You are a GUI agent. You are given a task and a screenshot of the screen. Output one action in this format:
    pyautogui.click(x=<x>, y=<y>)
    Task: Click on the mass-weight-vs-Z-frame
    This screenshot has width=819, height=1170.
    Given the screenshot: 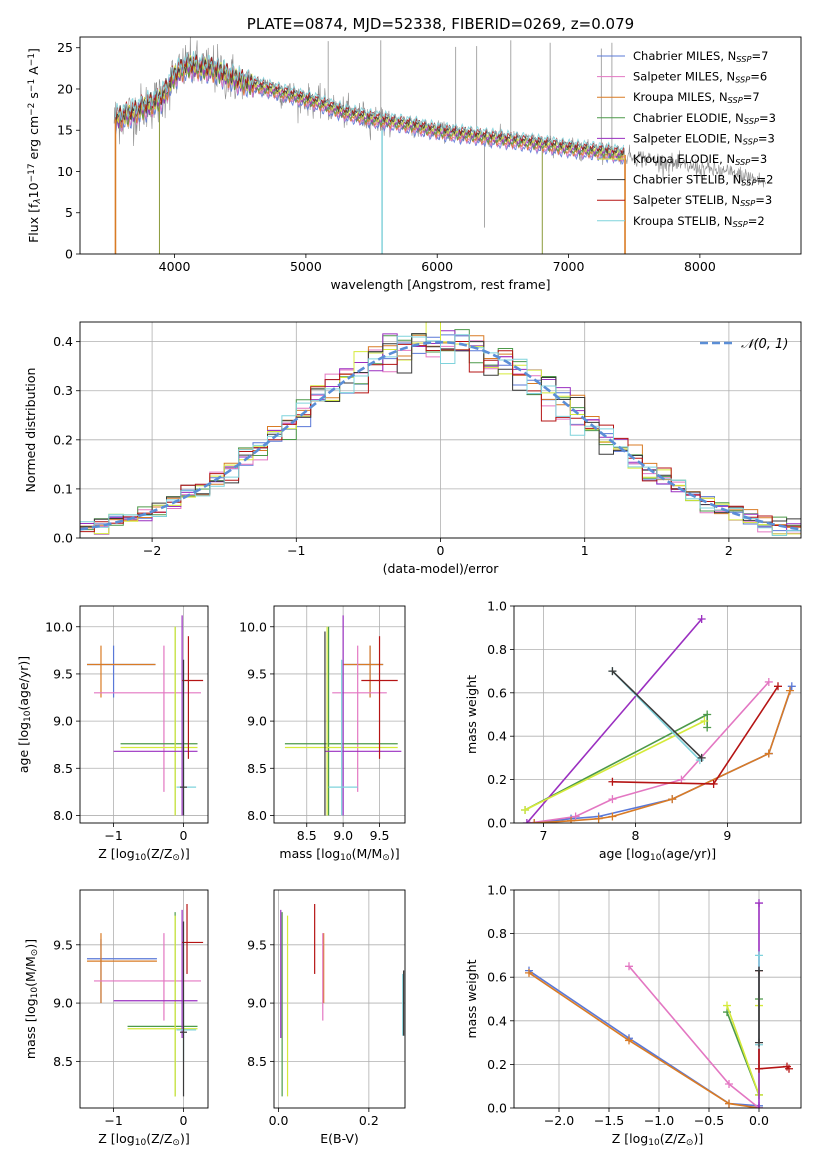 What is the action you would take?
    pyautogui.click(x=657, y=999)
    